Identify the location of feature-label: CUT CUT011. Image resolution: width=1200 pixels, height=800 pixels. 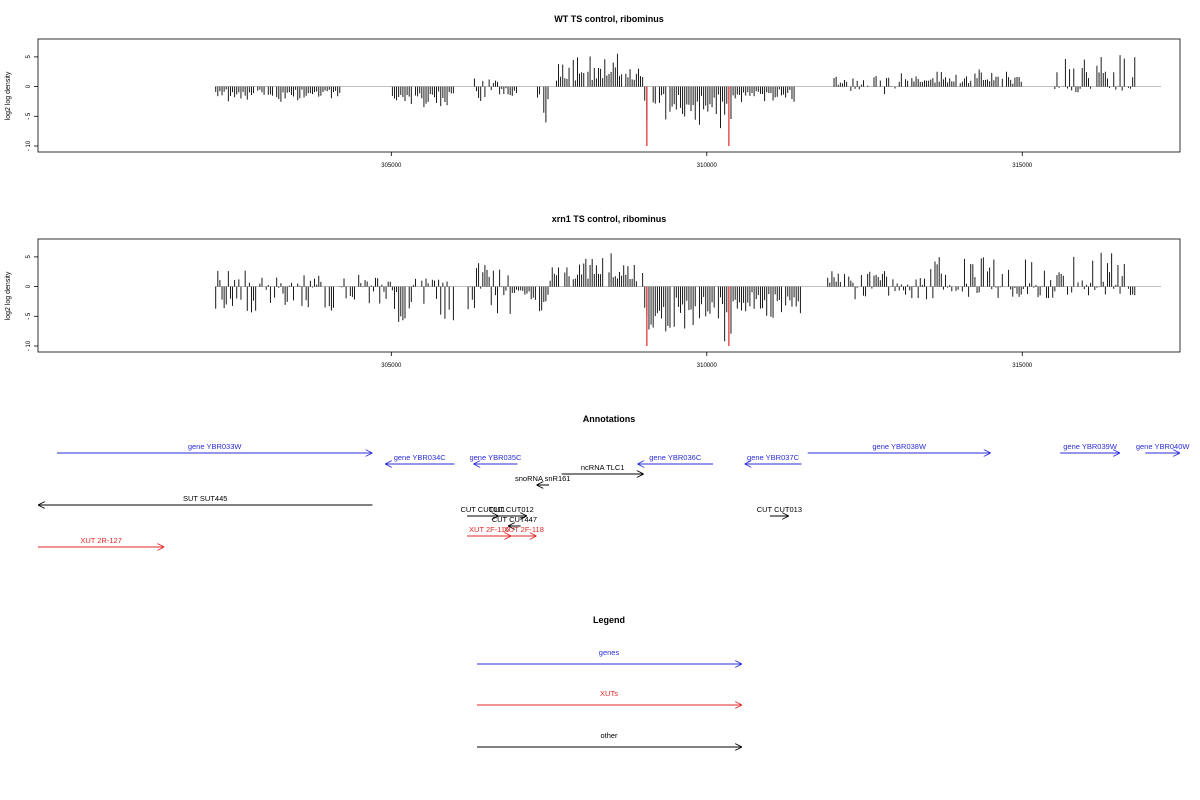
(482, 509).